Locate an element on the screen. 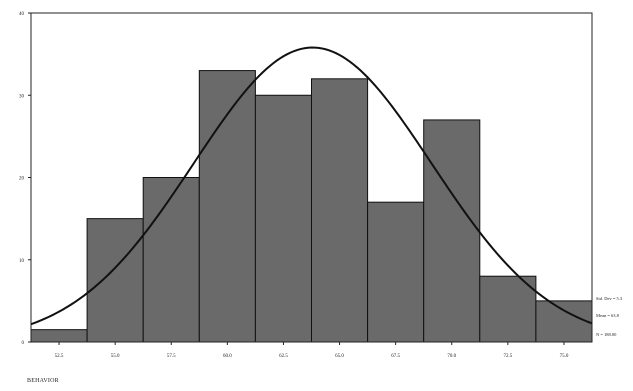  x-axis-label: BEHAVIOR is located at coordinates (43, 381).